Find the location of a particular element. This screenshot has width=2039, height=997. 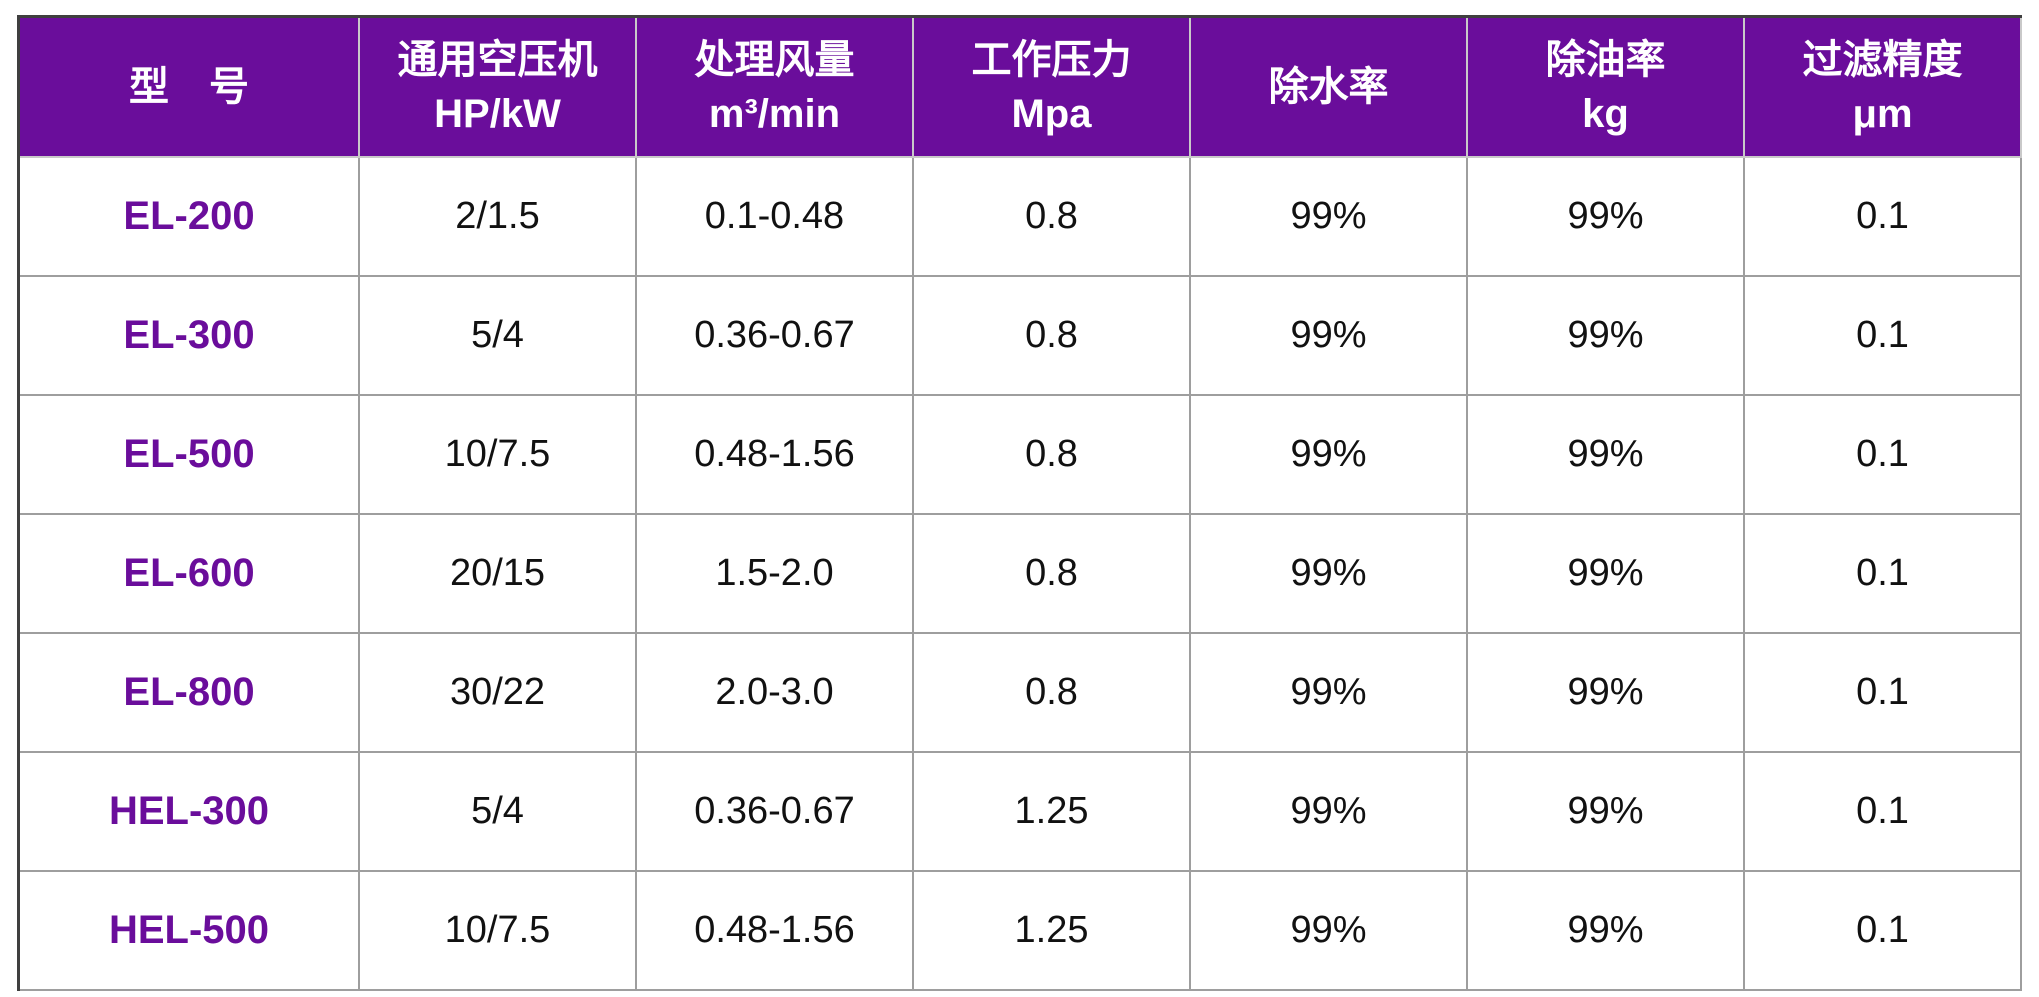

table-row: HEL-300 5/4 0.36-0.67 1.25 99% 99% 0.1 is located at coordinates (1020, 811).